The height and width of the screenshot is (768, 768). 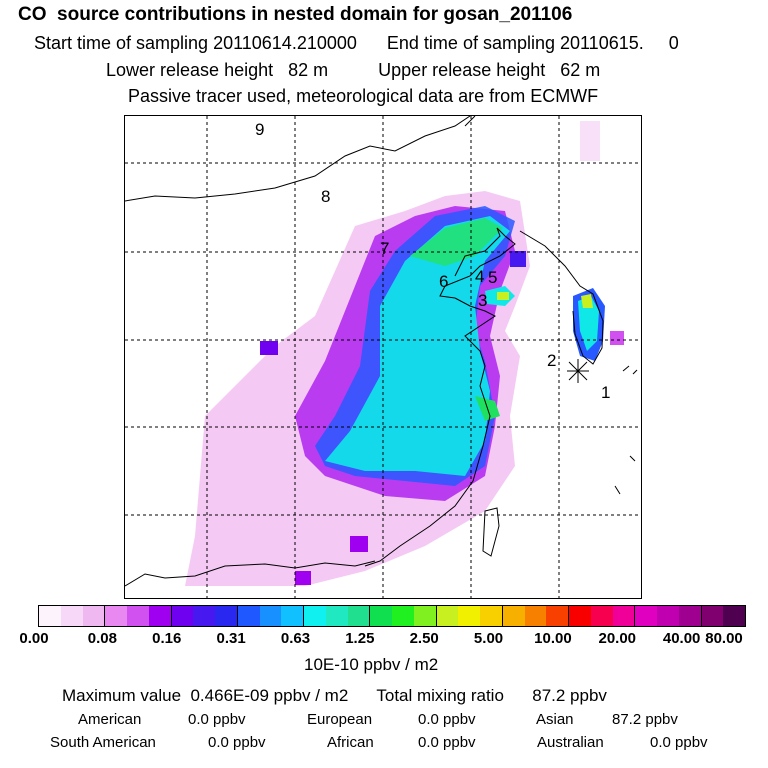 I want to click on maximum-value: Maximum value 0.466E-09 ppbv / m2, so click(x=205, y=695).